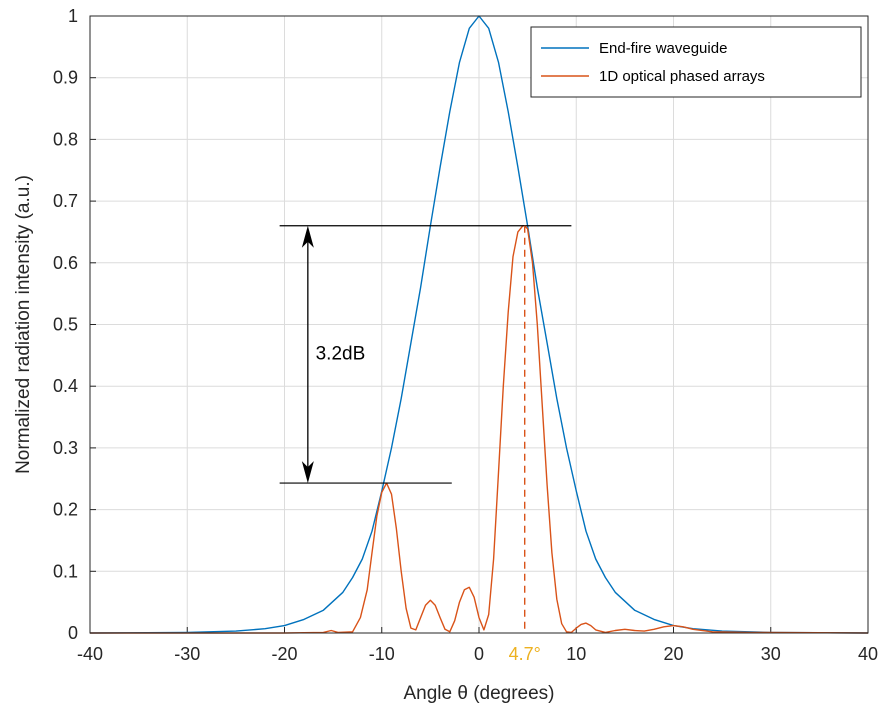 The image size is (886, 709). Describe the element at coordinates (673, 654) in the screenshot. I see `x-tick-label: 20` at that location.